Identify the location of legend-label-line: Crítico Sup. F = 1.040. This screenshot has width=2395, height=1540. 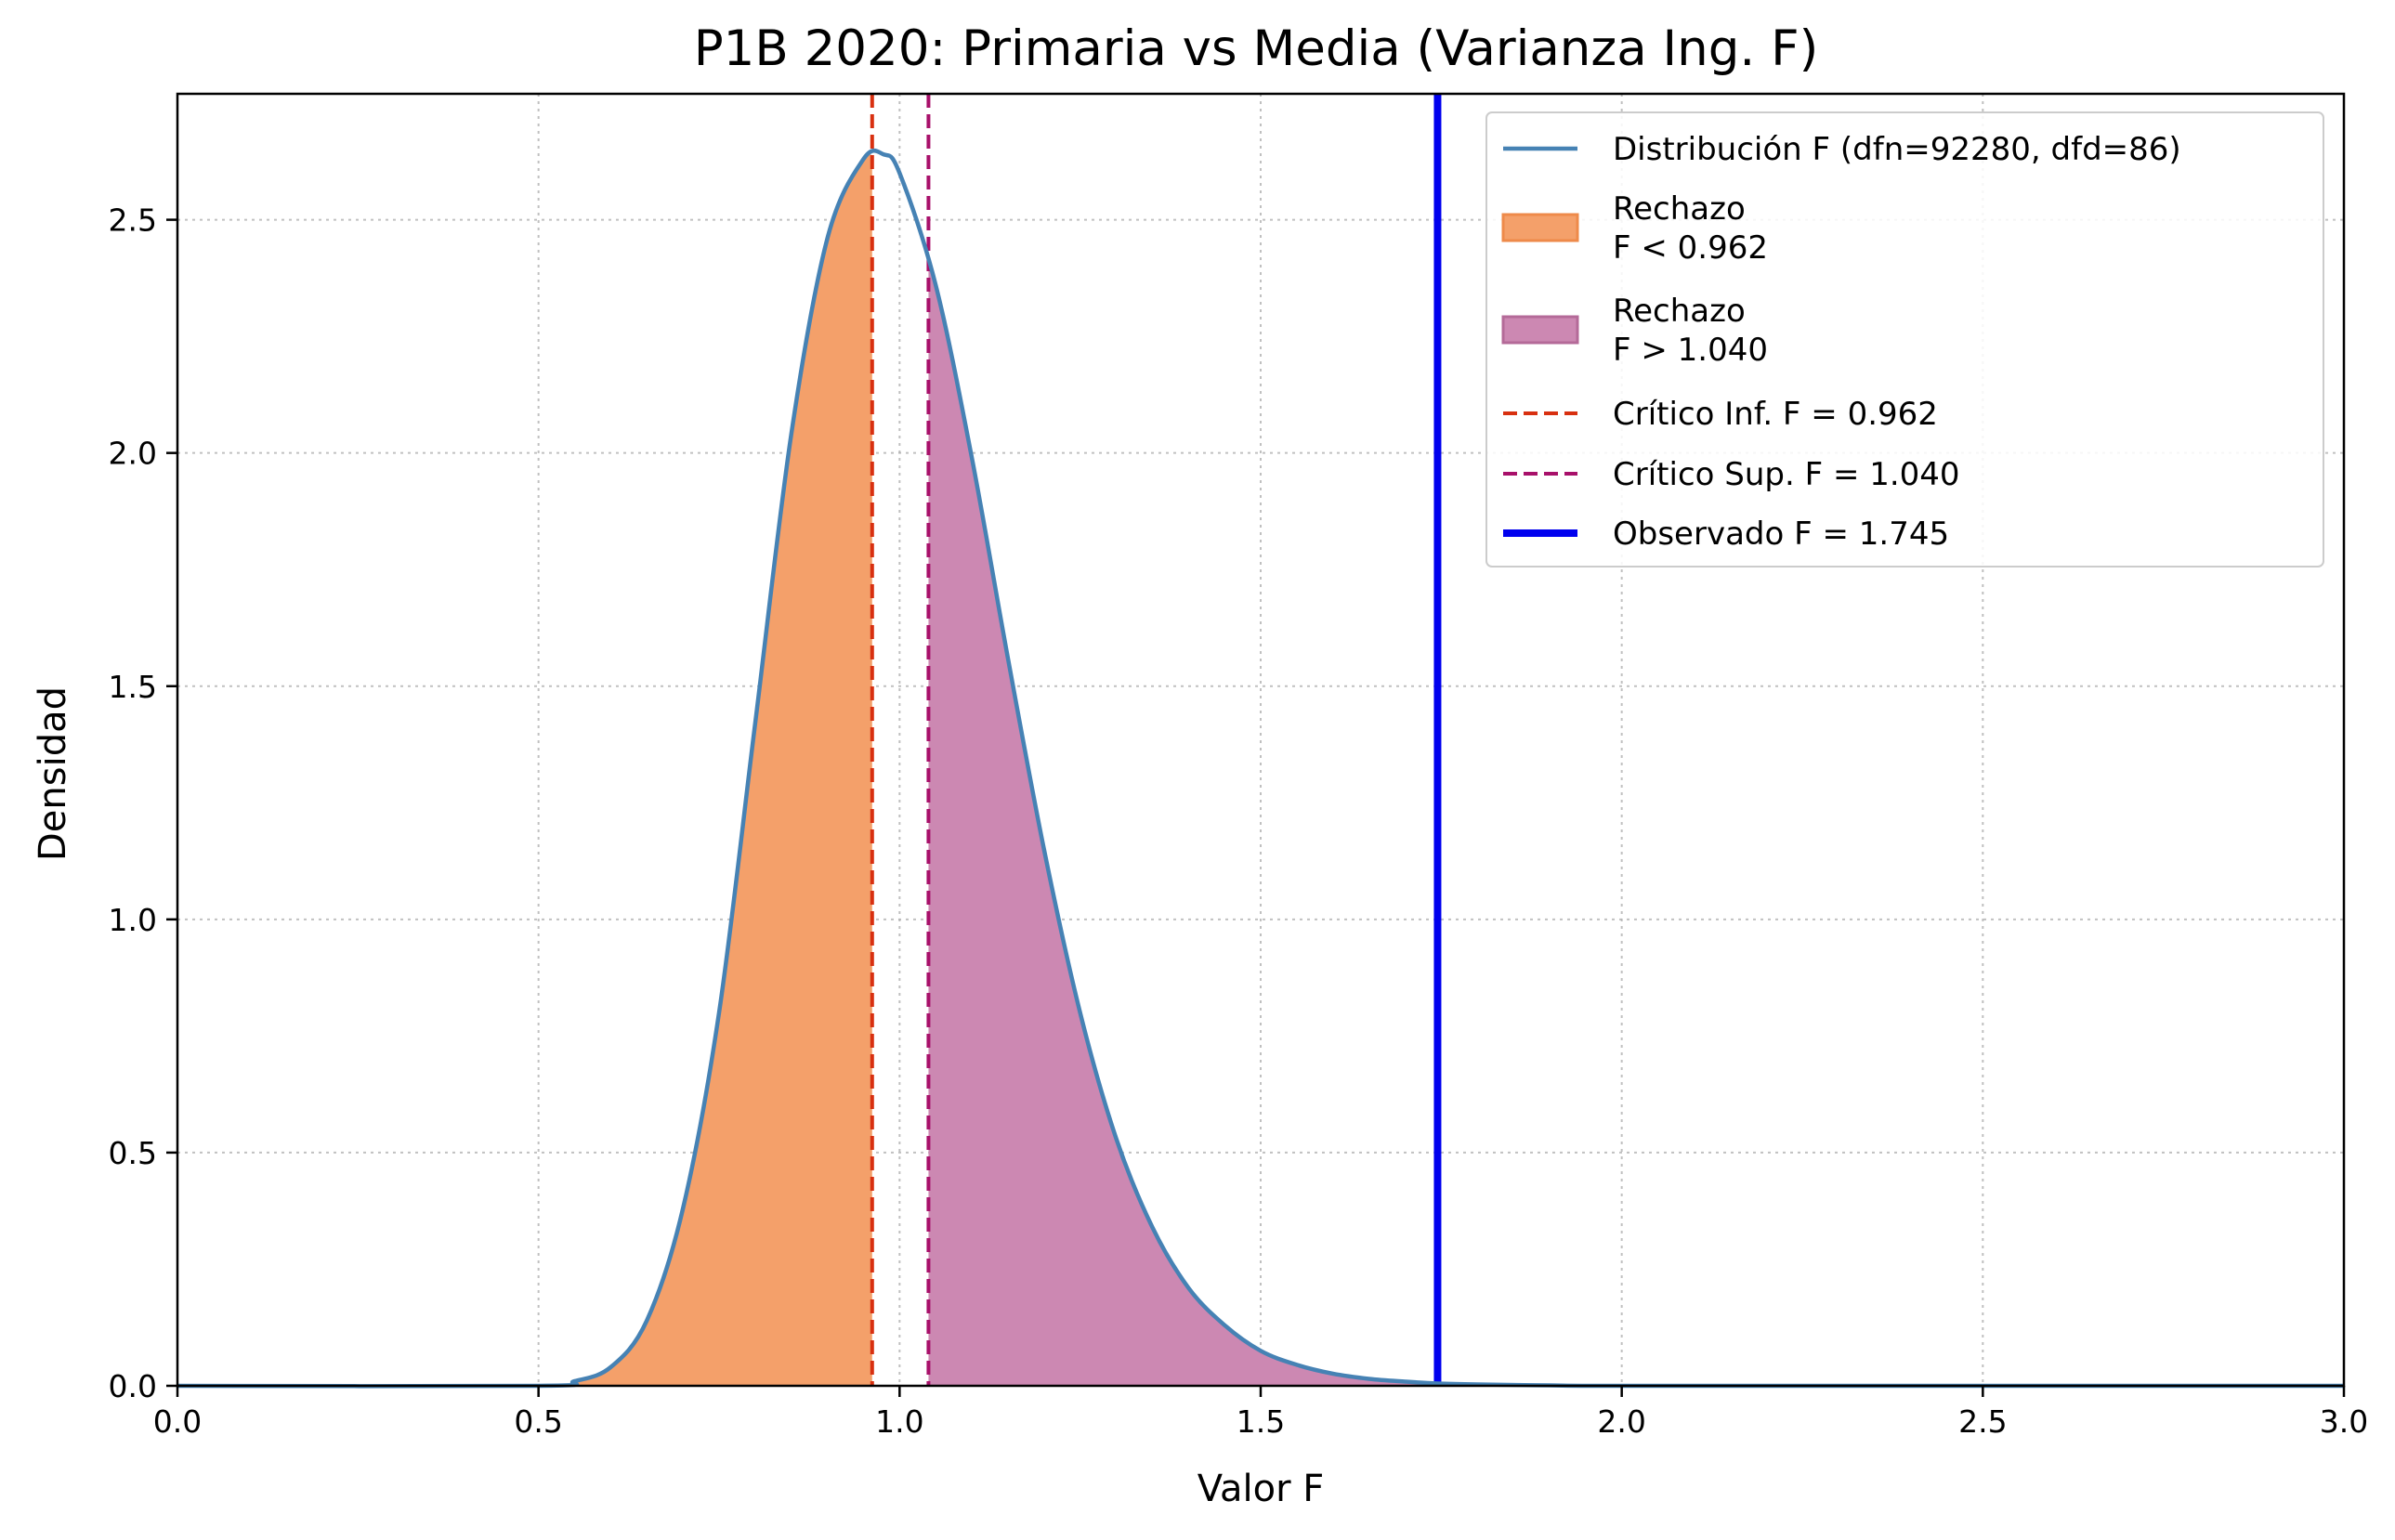
(1786, 474).